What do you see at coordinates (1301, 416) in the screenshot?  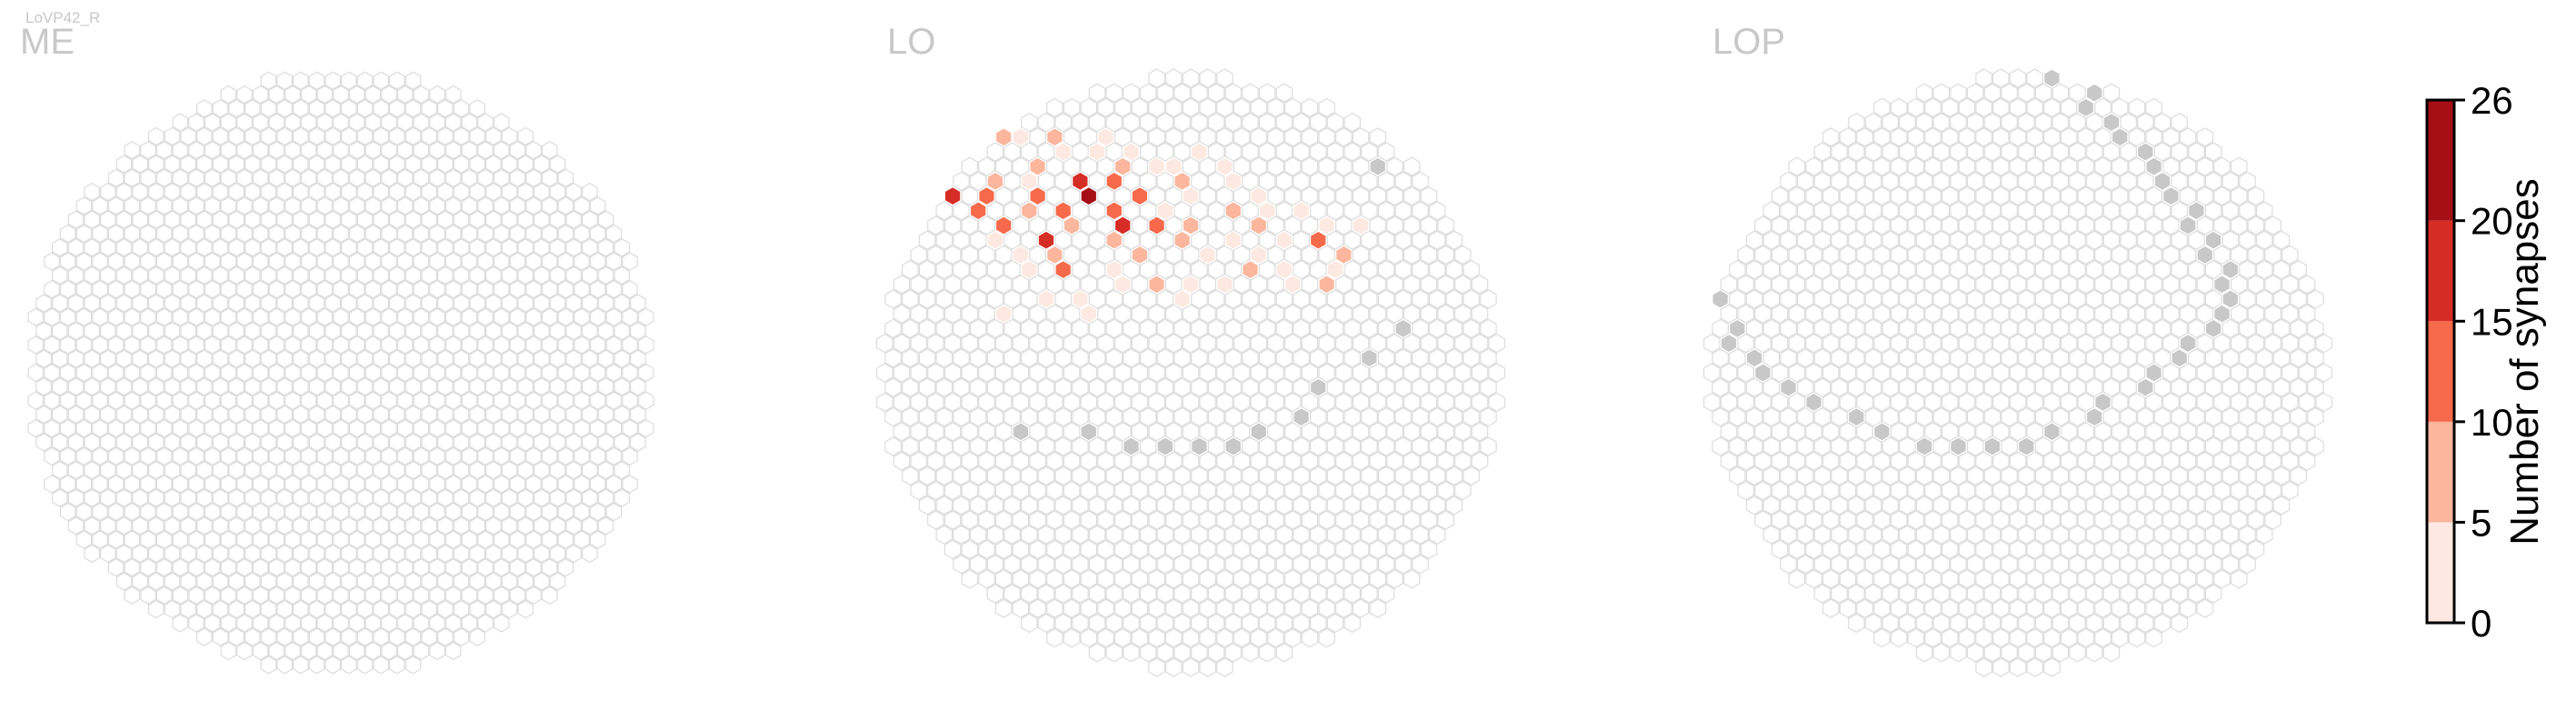 I see `hex-cell-gray` at bounding box center [1301, 416].